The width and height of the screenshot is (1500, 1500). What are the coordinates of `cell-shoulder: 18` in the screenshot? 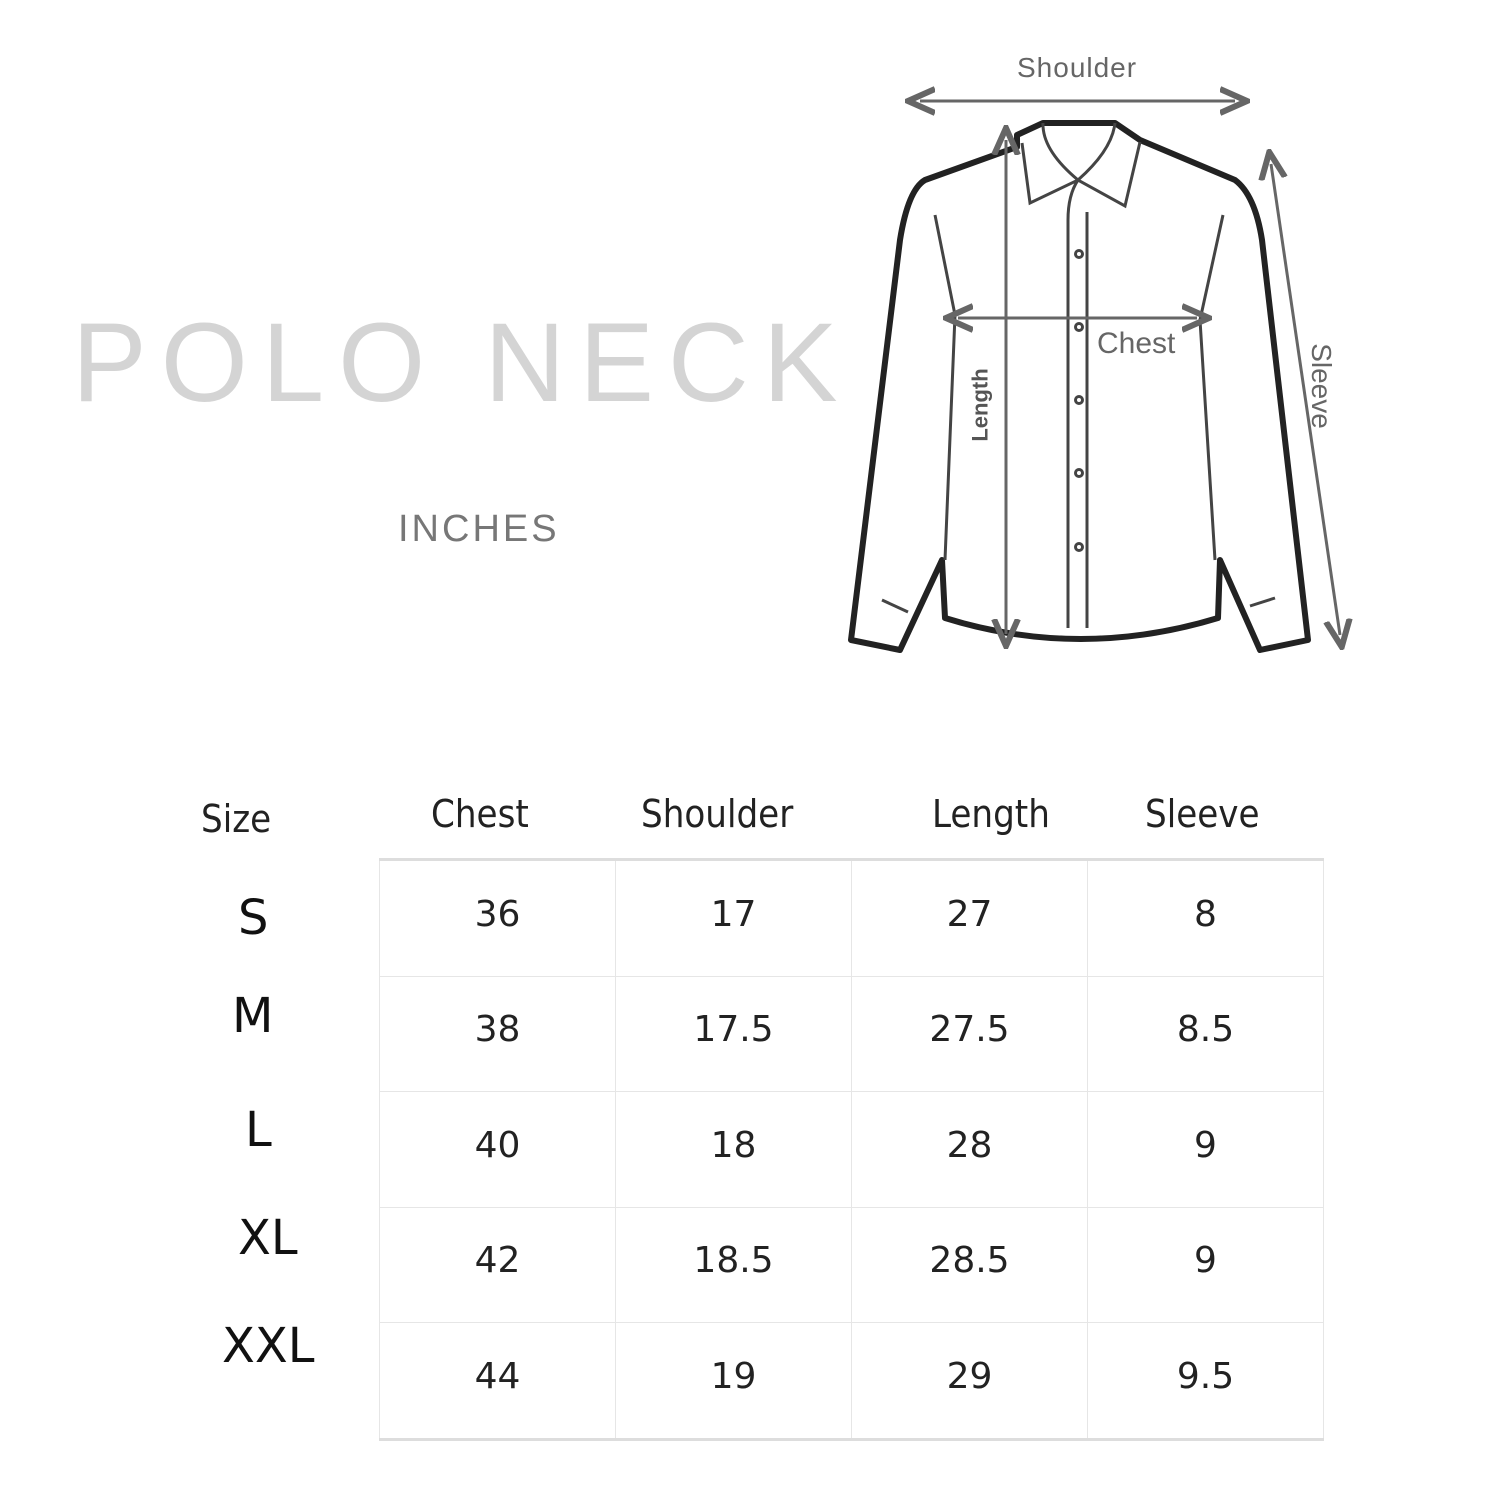 It's located at (733, 1149).